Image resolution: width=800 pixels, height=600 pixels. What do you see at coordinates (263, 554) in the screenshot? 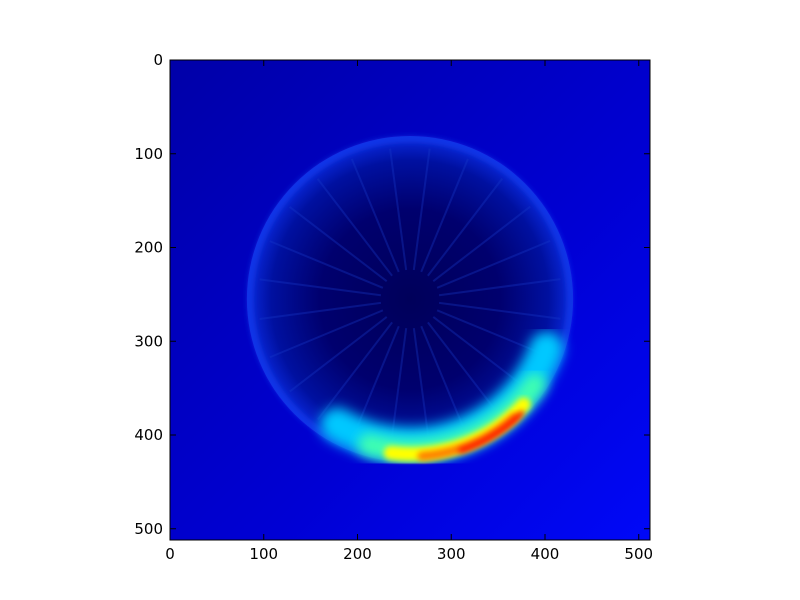
I see `x-tick-label: 100` at bounding box center [263, 554].